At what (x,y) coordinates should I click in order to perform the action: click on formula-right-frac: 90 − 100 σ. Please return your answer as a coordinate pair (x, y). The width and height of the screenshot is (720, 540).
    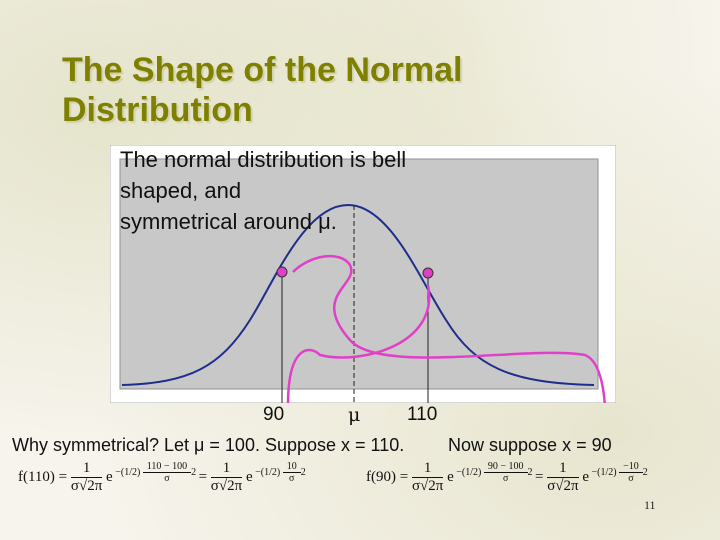
    Looking at the image, I should click on (505, 473).